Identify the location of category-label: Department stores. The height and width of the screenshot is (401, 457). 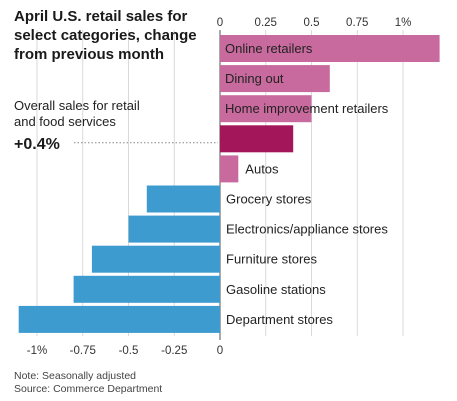
(279, 319).